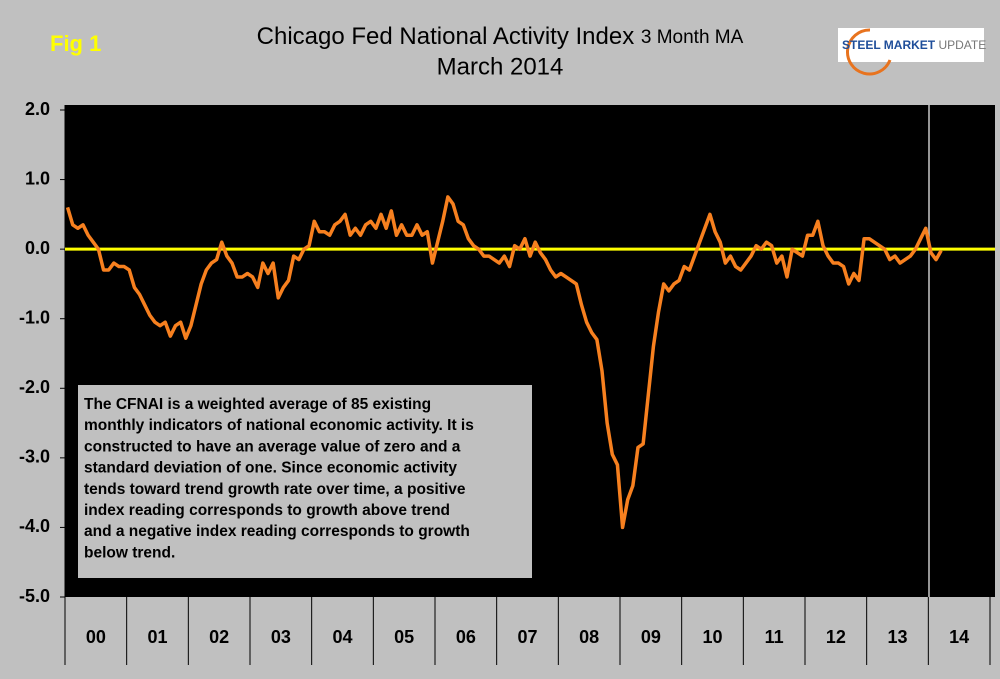  What do you see at coordinates (959, 637) in the screenshot?
I see `x-tick-label: 14` at bounding box center [959, 637].